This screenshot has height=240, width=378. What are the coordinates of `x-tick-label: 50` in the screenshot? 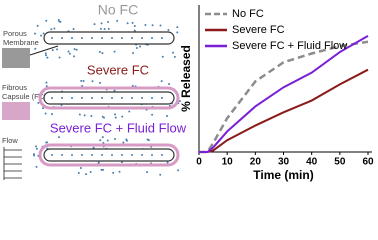 It's located at (340, 162).